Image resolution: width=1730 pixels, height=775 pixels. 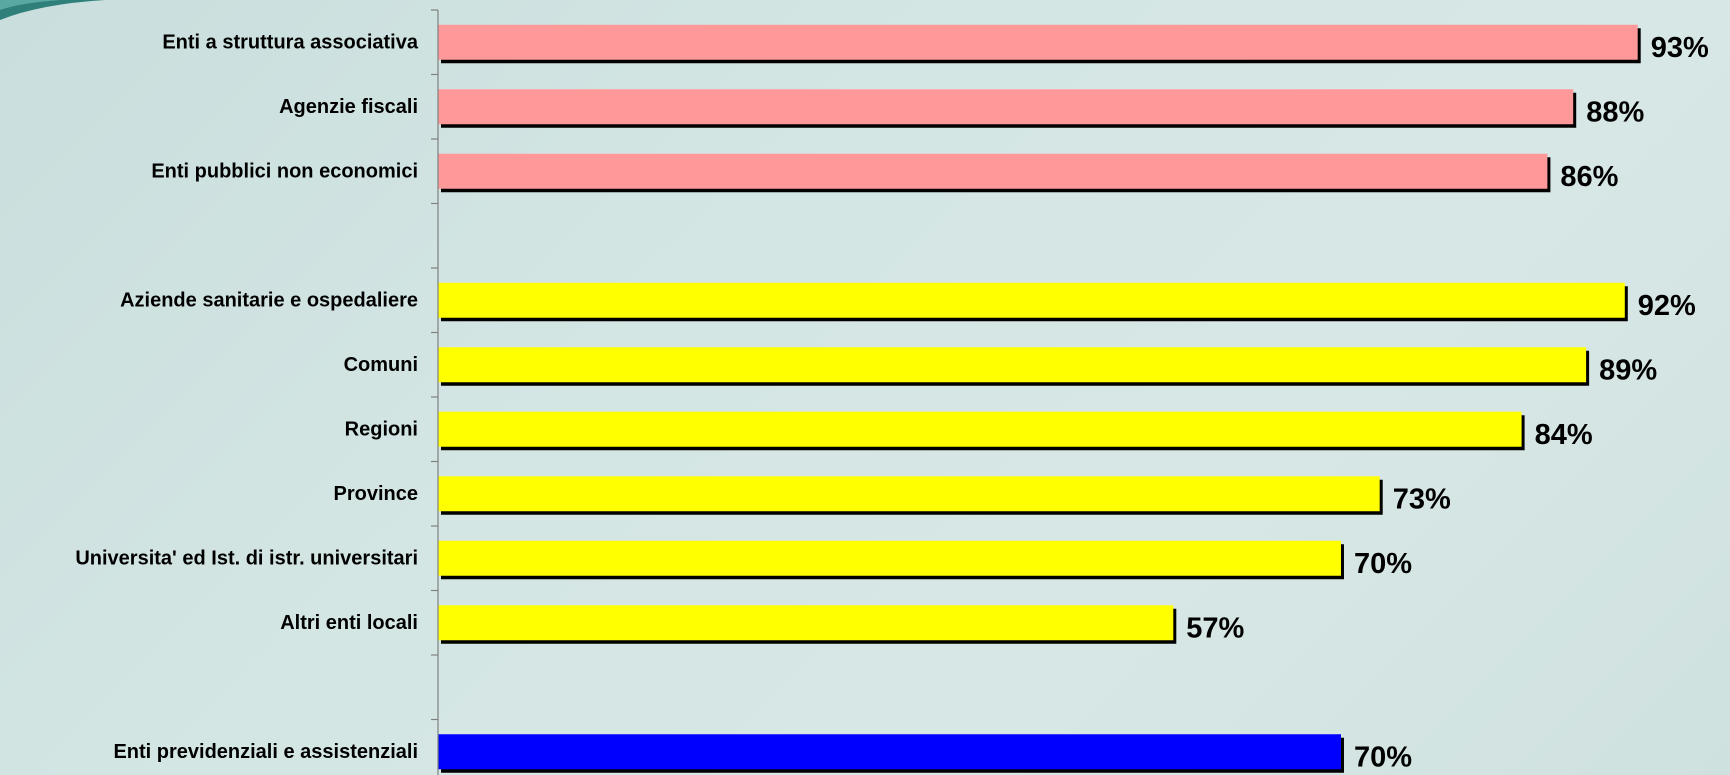 What do you see at coordinates (1667, 306) in the screenshot?
I see `value-label-3: 92%` at bounding box center [1667, 306].